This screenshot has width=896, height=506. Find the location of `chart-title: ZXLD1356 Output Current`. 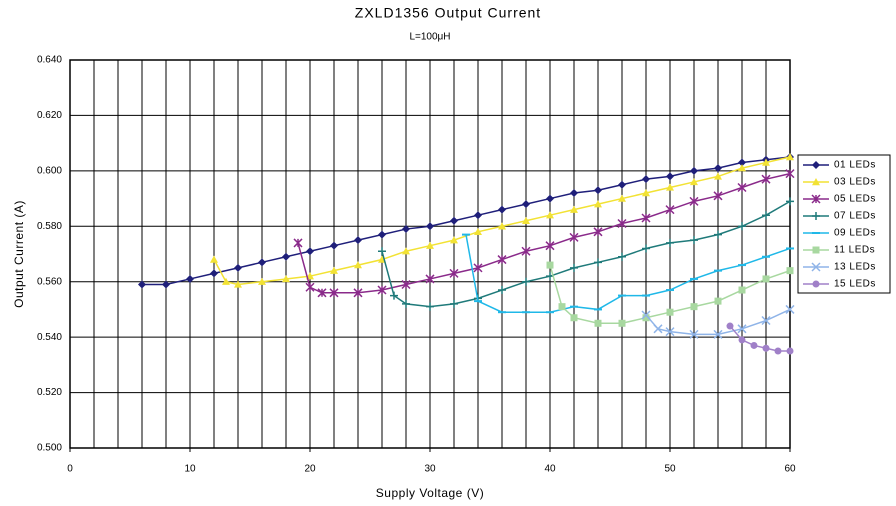

chart-title: ZXLD1356 Output Current is located at coordinates (448, 13).